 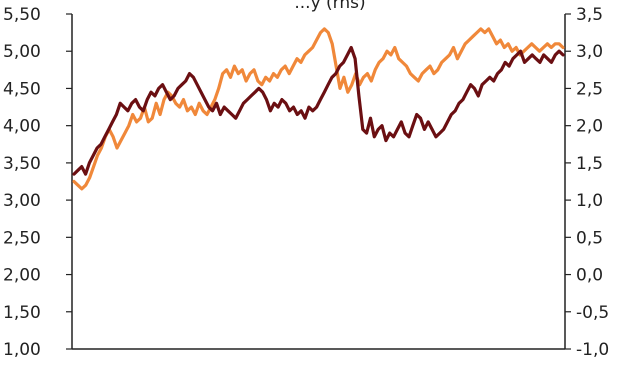 What do you see at coordinates (22, 350) in the screenshot?
I see `left-tick-label: 1,00` at bounding box center [22, 350].